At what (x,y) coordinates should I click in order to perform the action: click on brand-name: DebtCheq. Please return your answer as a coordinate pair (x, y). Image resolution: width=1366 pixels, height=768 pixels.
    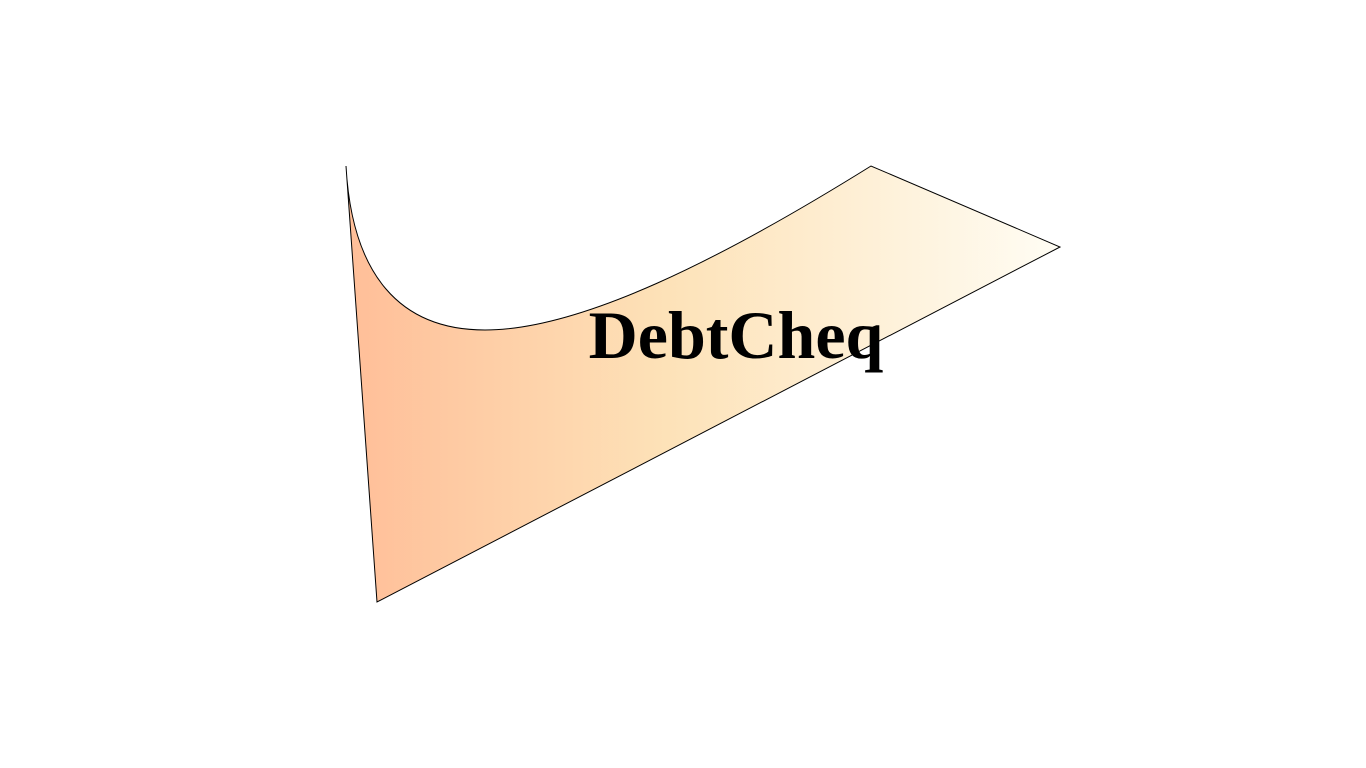
    Looking at the image, I should click on (736, 335).